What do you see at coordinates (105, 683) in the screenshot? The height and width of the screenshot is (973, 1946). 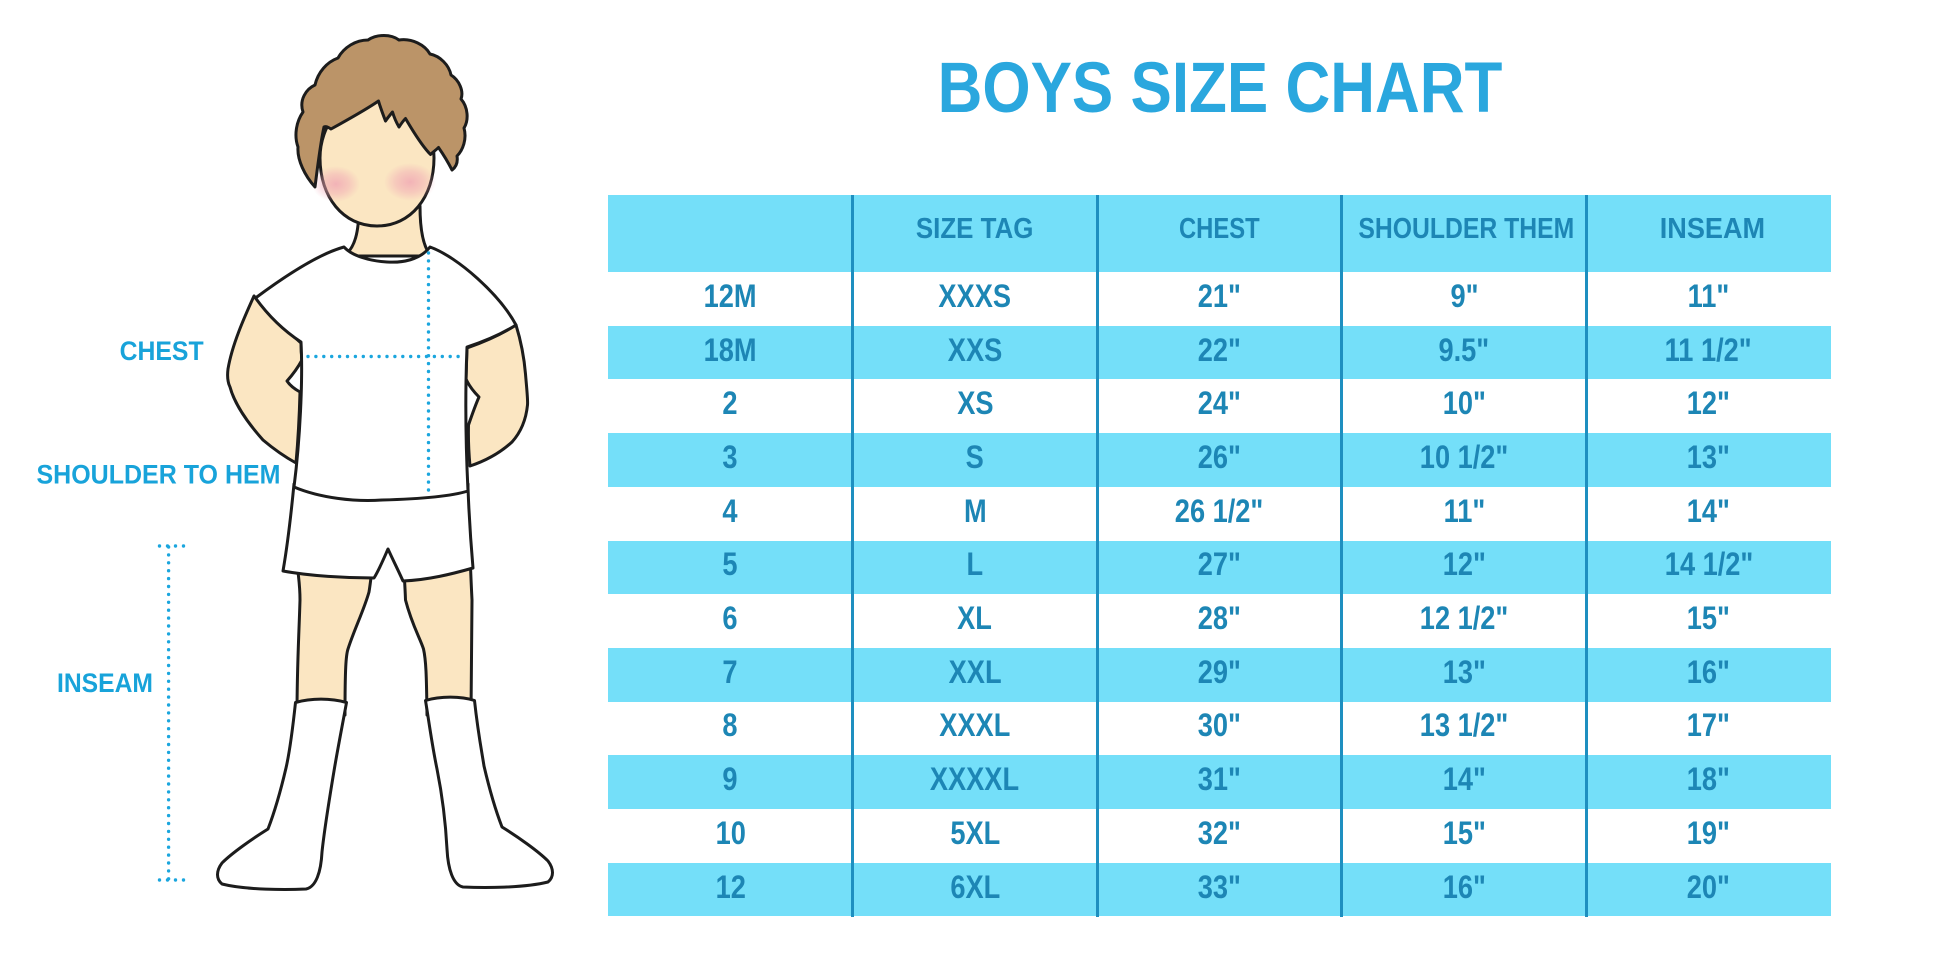 I see `svg-text: INSEAM` at bounding box center [105, 683].